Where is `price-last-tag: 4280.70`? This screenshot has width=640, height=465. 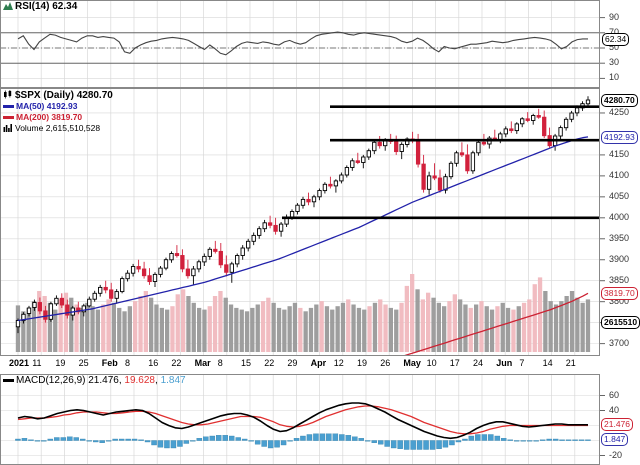
price-last-tag: 4280.70 is located at coordinates (619, 100).